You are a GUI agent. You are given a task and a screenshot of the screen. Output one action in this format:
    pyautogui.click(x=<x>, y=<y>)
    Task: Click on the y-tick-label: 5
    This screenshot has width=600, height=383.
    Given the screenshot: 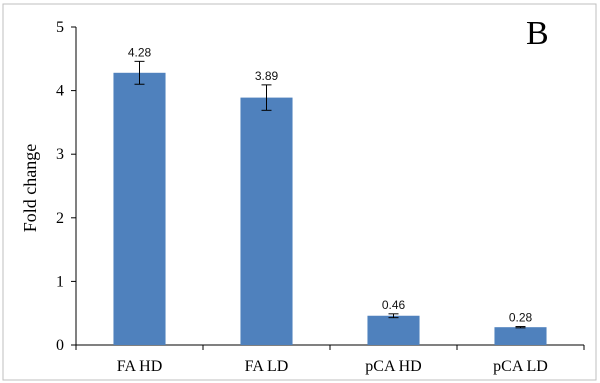 What is the action you would take?
    pyautogui.click(x=60, y=27)
    